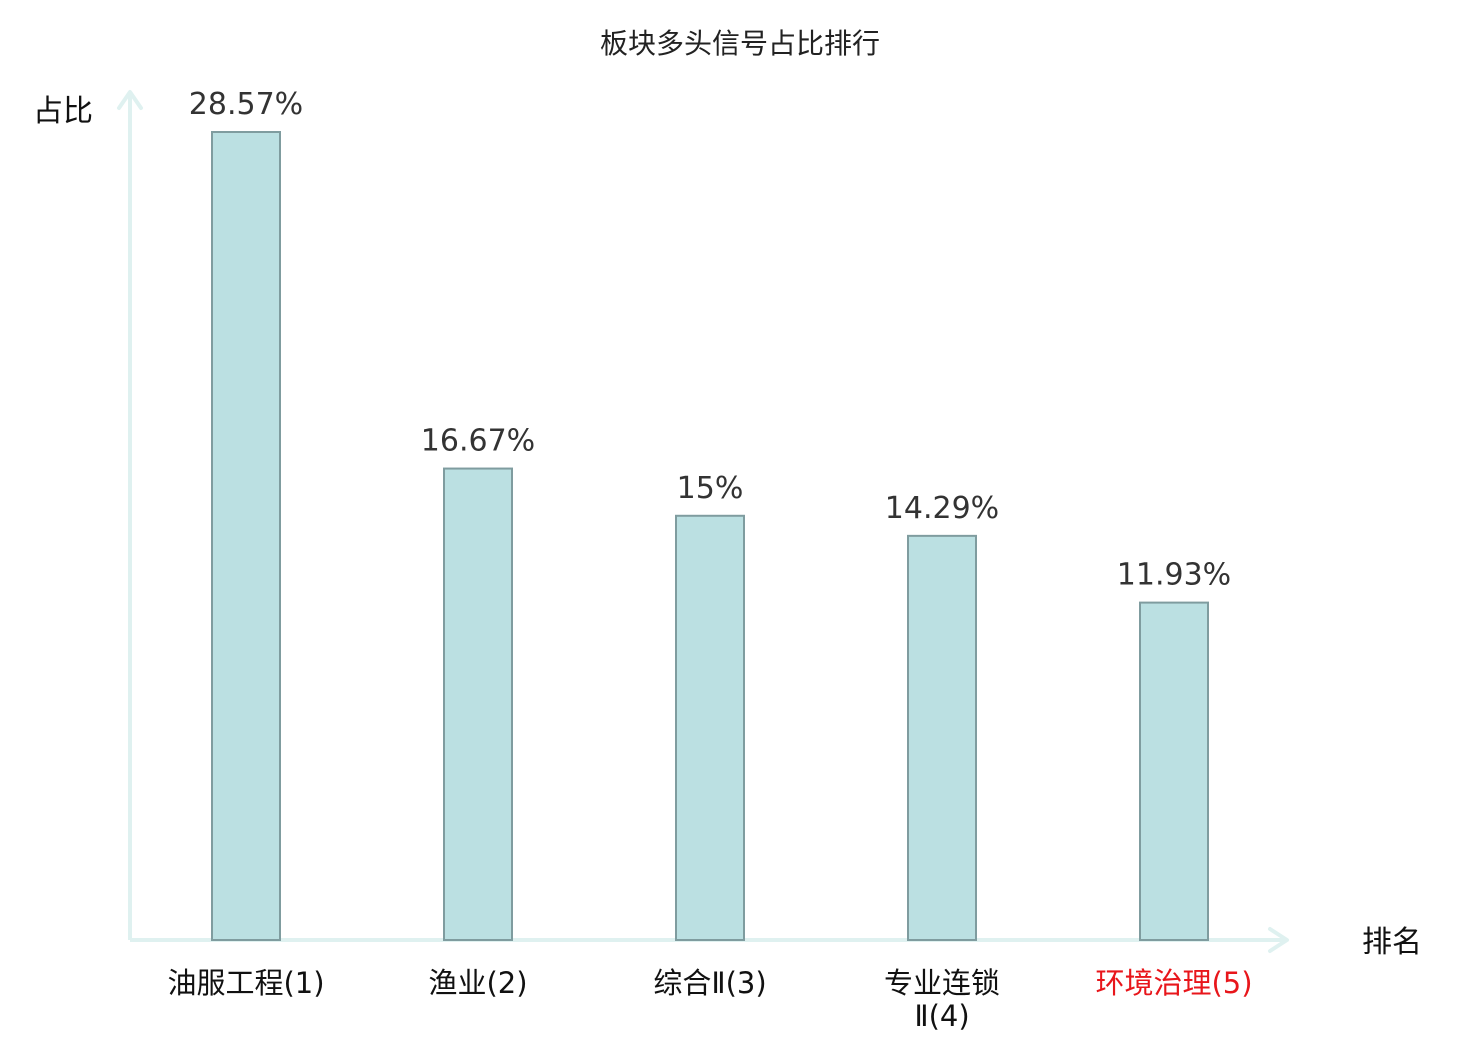 This screenshot has height=1040, width=1480. Describe the element at coordinates (1173, 983) in the screenshot. I see `category-label: 环境治理(5)` at that location.